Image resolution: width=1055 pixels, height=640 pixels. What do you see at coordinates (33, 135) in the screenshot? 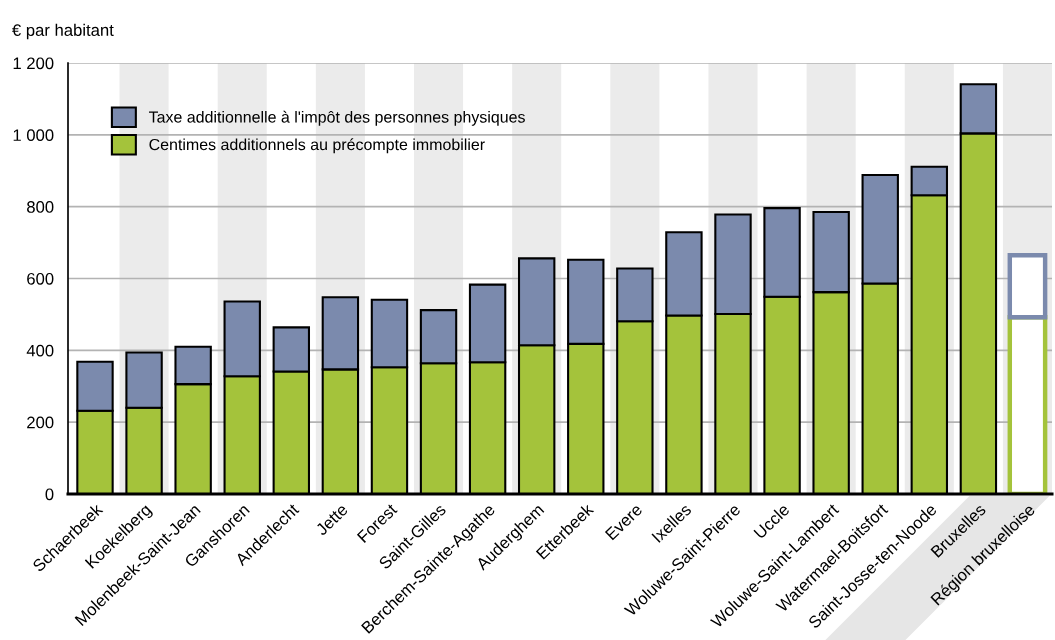
I see `y-tick-label: 1 000` at bounding box center [33, 135].